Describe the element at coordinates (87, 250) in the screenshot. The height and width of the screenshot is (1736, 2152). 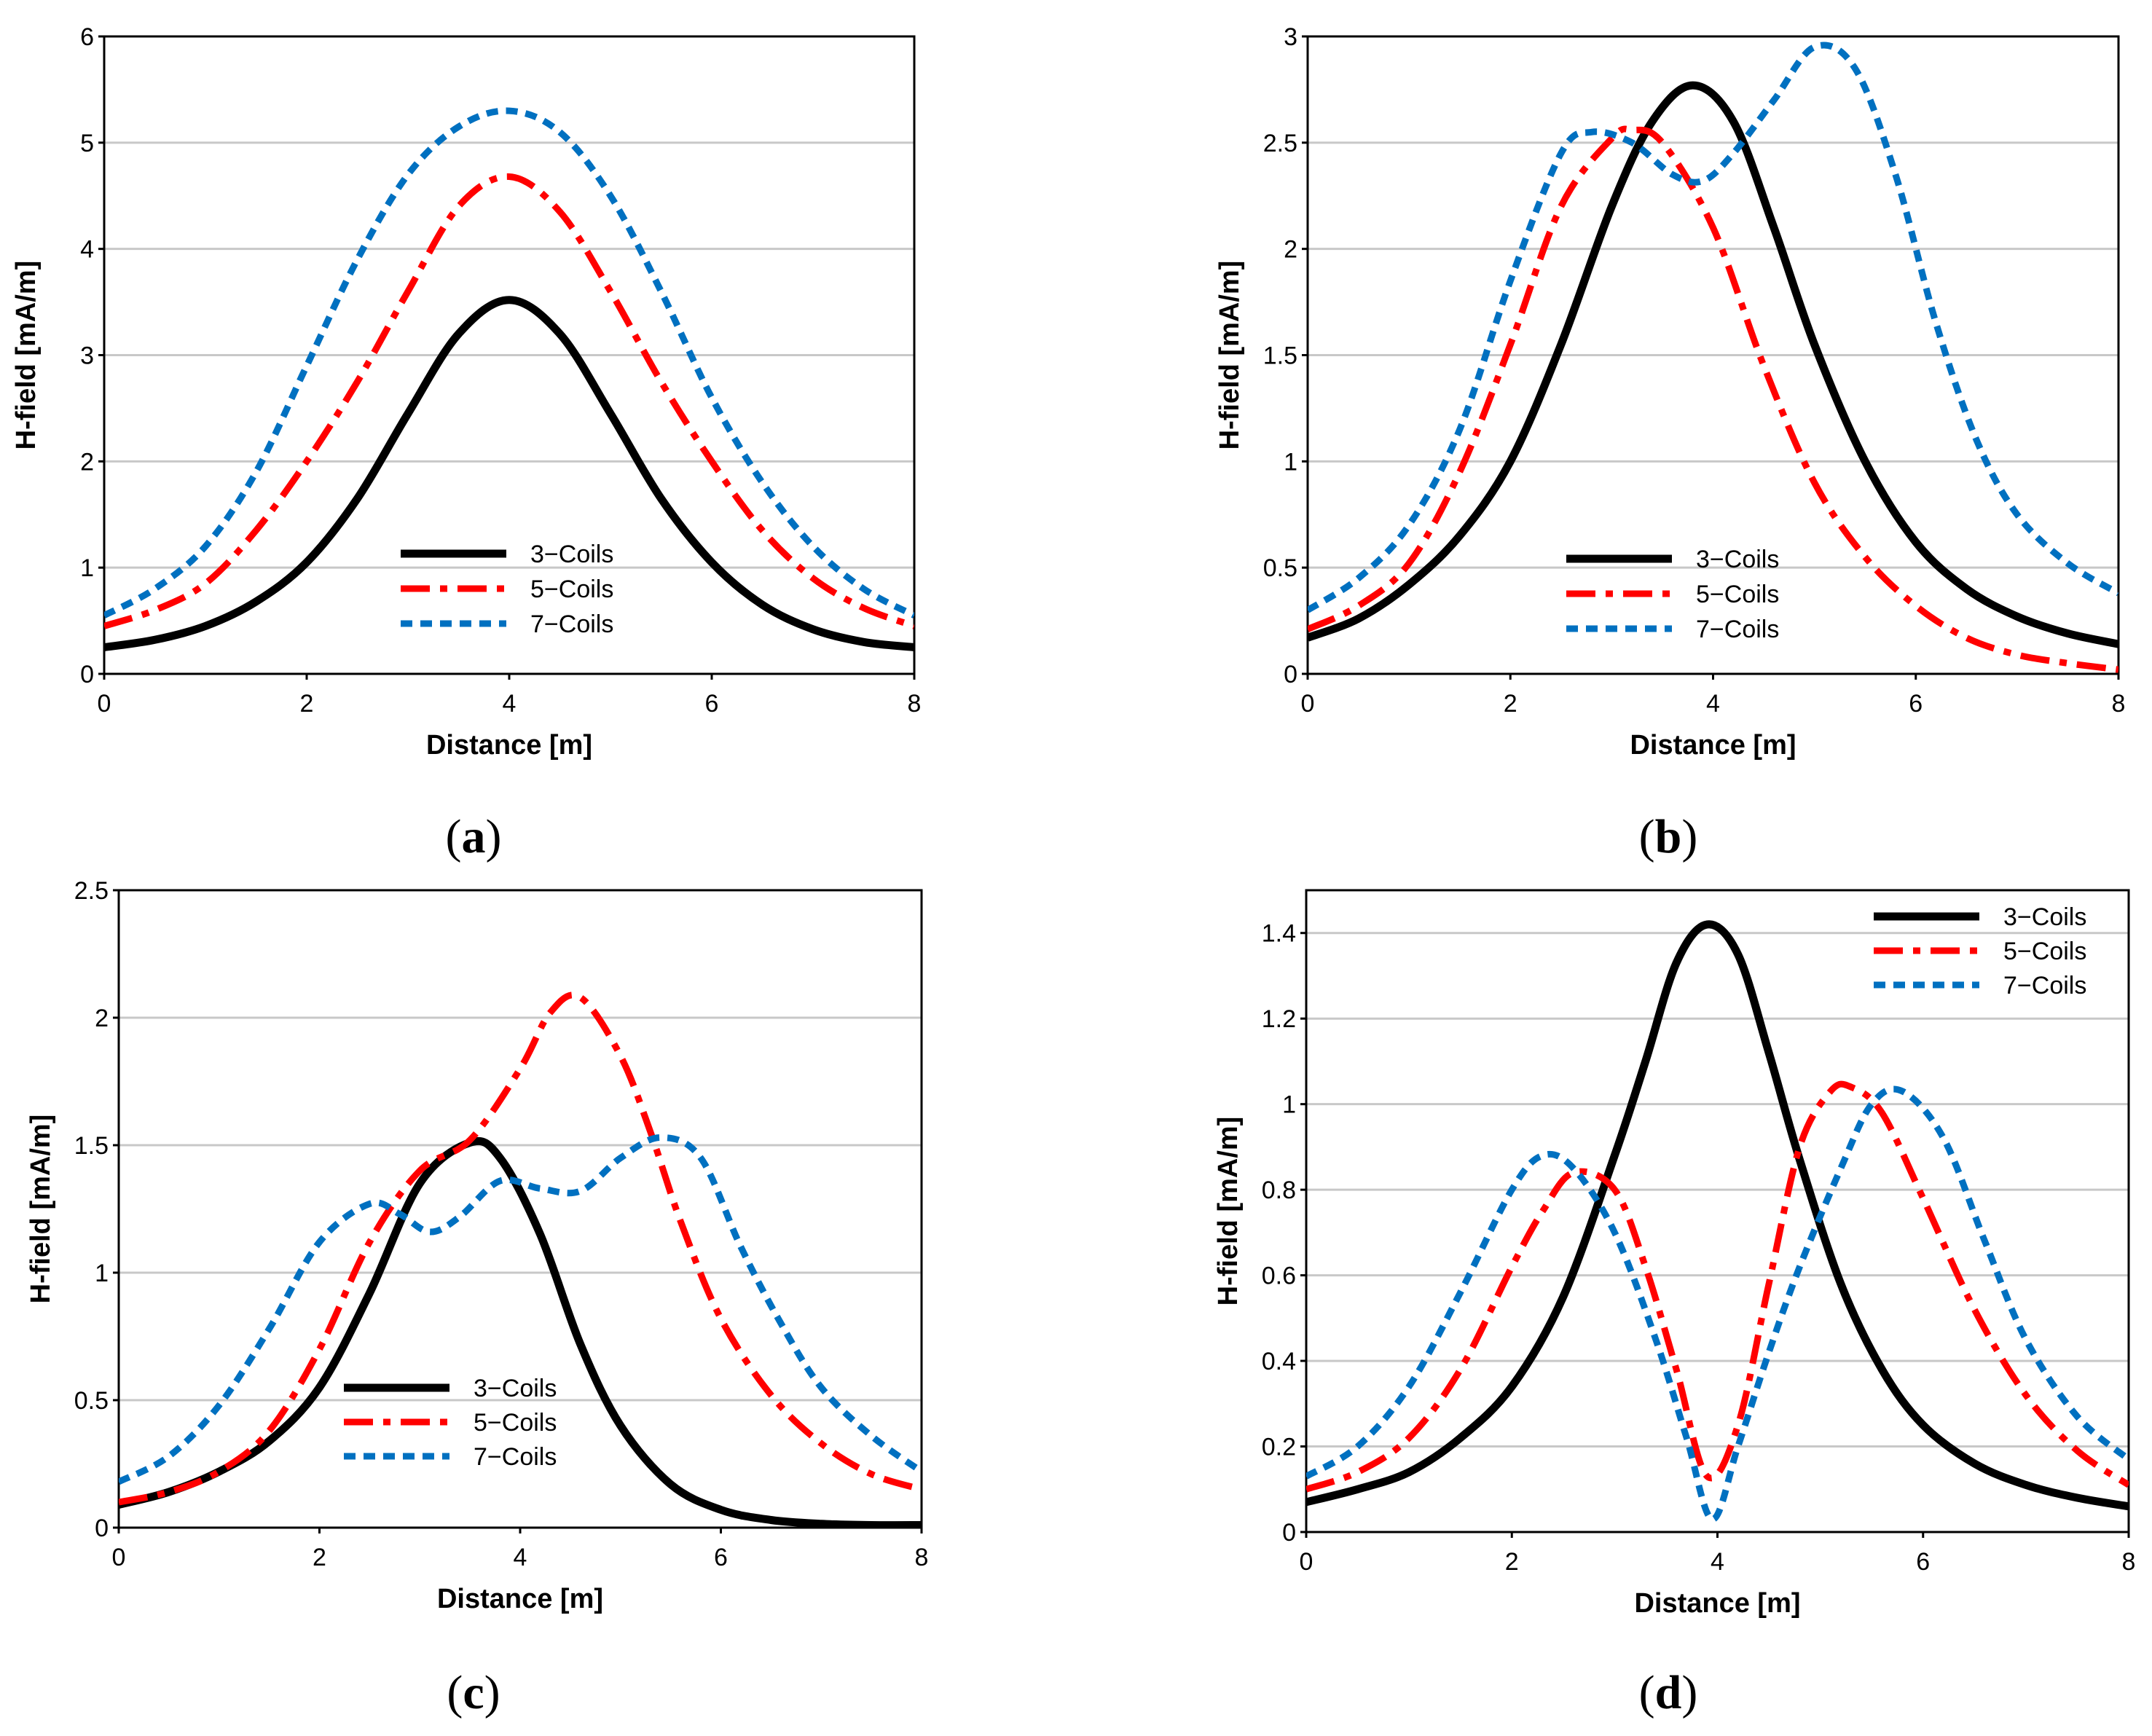
I see `y-tick-label: 4` at that location.